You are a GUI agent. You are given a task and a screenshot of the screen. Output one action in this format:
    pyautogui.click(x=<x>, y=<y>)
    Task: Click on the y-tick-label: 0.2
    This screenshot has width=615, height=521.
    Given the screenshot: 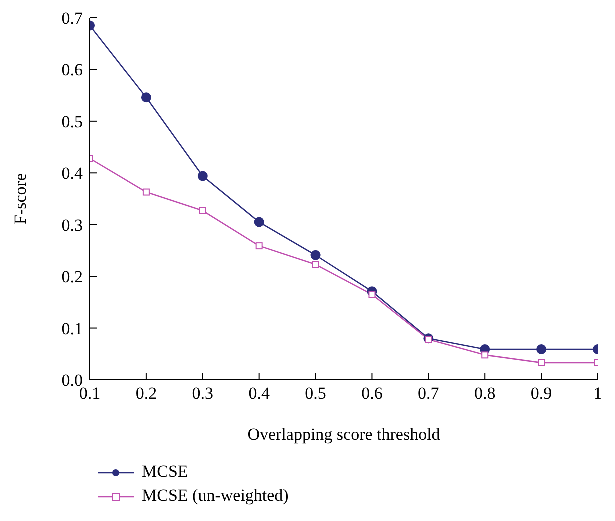 What is the action you would take?
    pyautogui.click(x=72, y=277)
    